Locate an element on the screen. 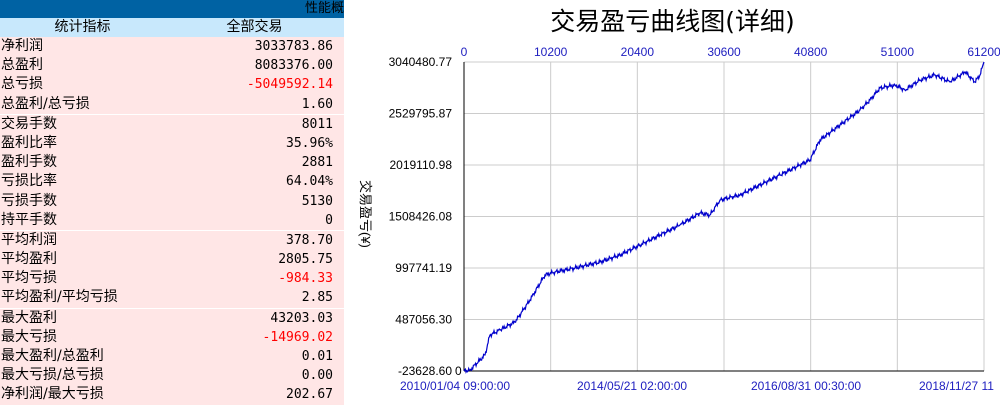  metric-value: 0.01 is located at coordinates (317, 356).